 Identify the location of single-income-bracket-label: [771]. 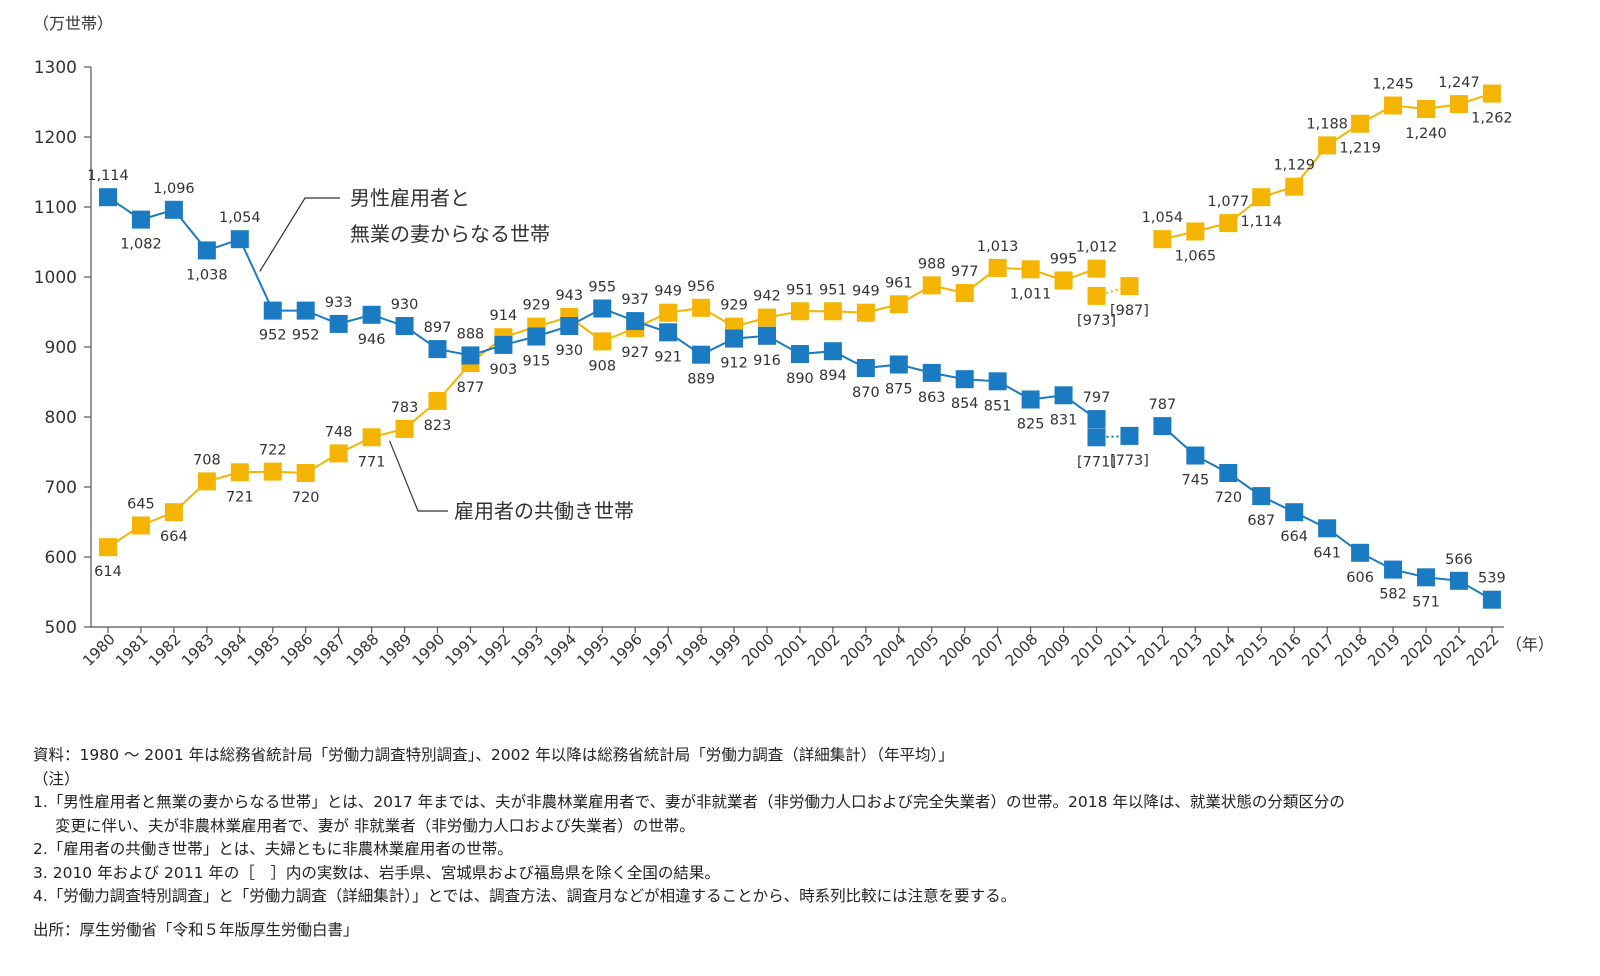
(1096, 462).